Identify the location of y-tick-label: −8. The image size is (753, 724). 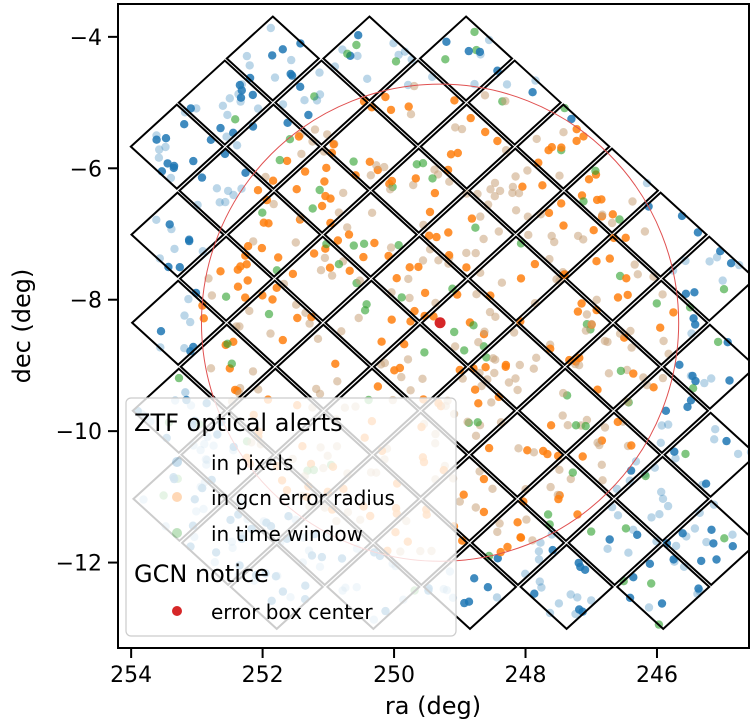
(86, 301).